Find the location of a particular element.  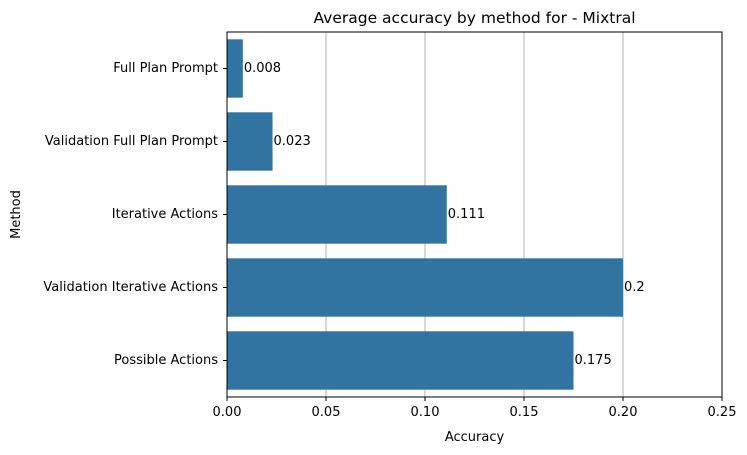

x-tick-label: 0.15 is located at coordinates (524, 412).